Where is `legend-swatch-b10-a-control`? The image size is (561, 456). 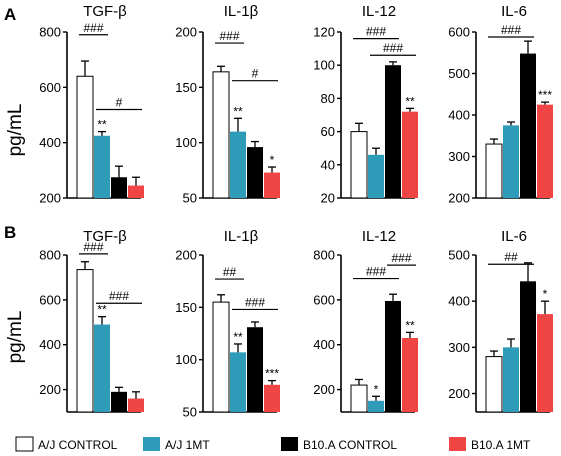 legend-swatch-b10-a-control is located at coordinates (289, 444).